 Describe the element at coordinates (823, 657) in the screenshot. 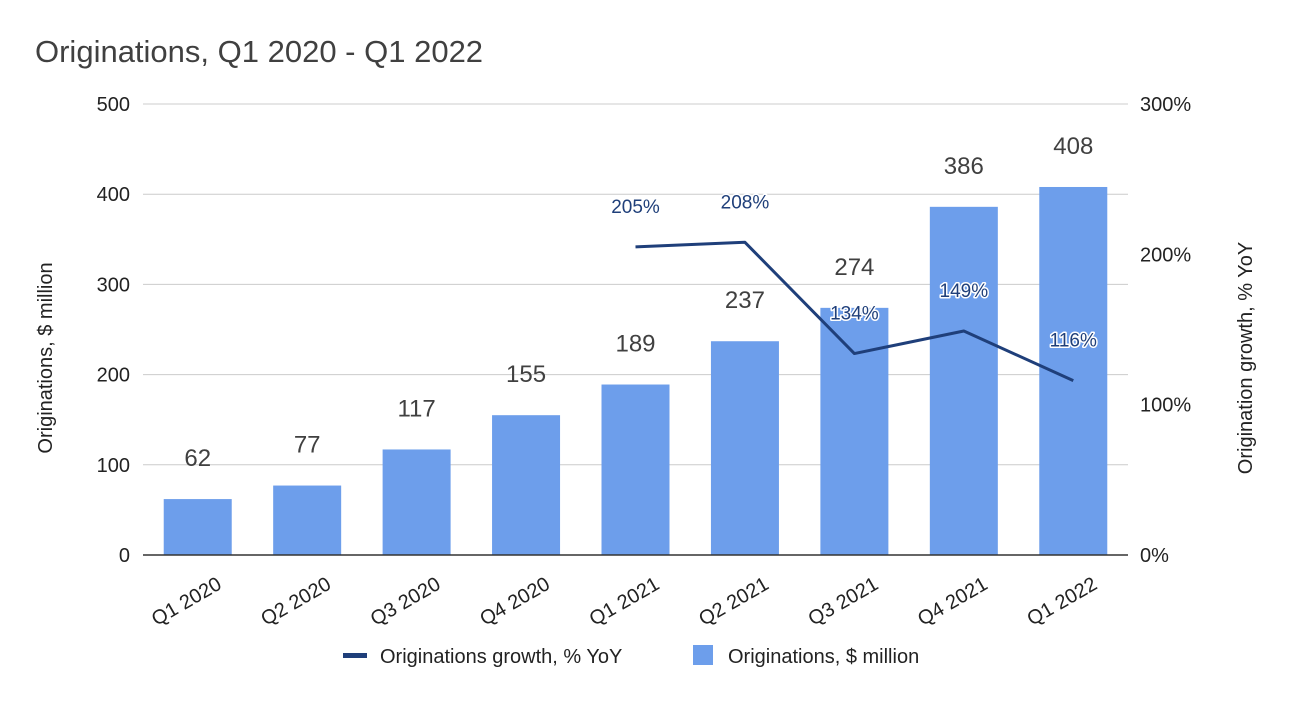

I see `legend-bar-label: Originations, $ million` at that location.